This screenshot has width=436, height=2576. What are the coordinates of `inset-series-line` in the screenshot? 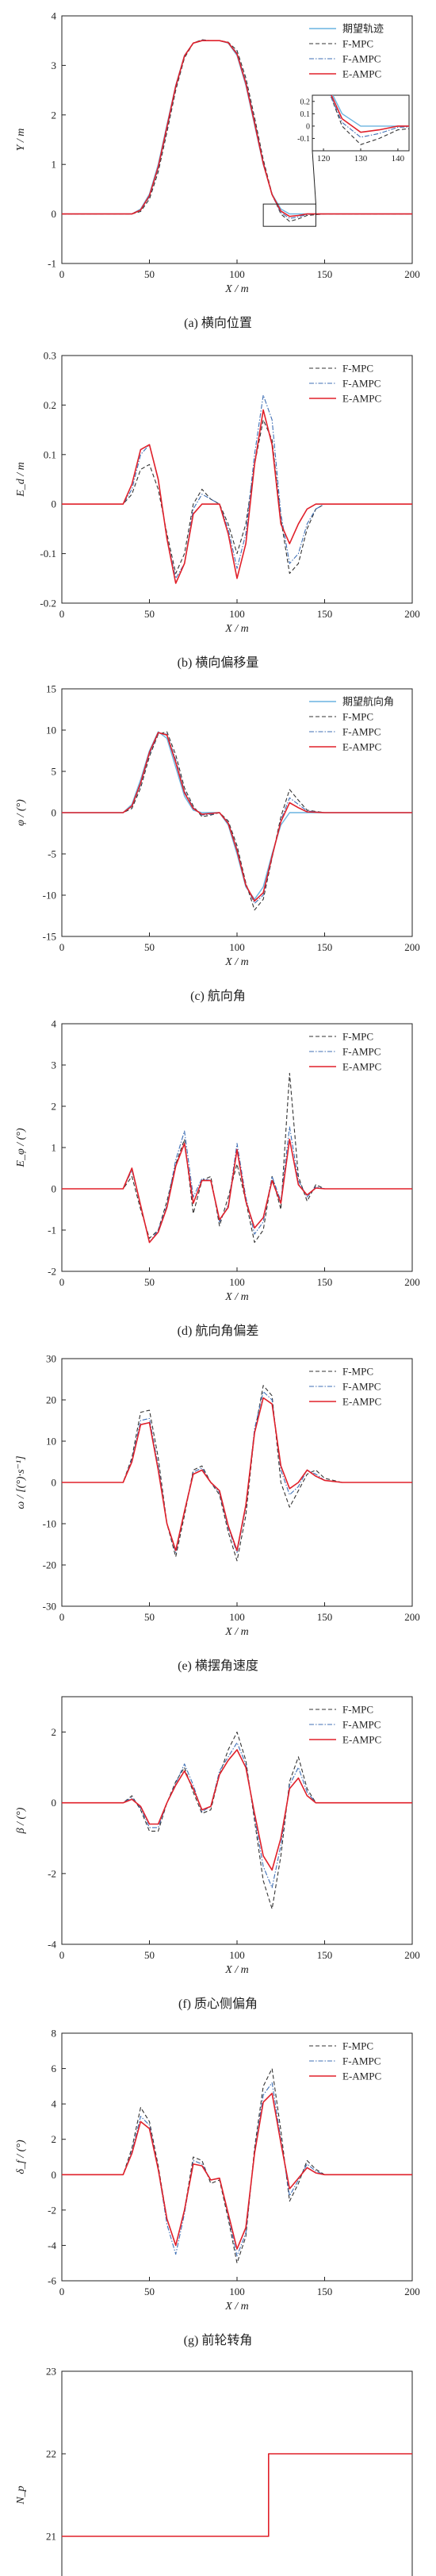 It's located at (370, 111).